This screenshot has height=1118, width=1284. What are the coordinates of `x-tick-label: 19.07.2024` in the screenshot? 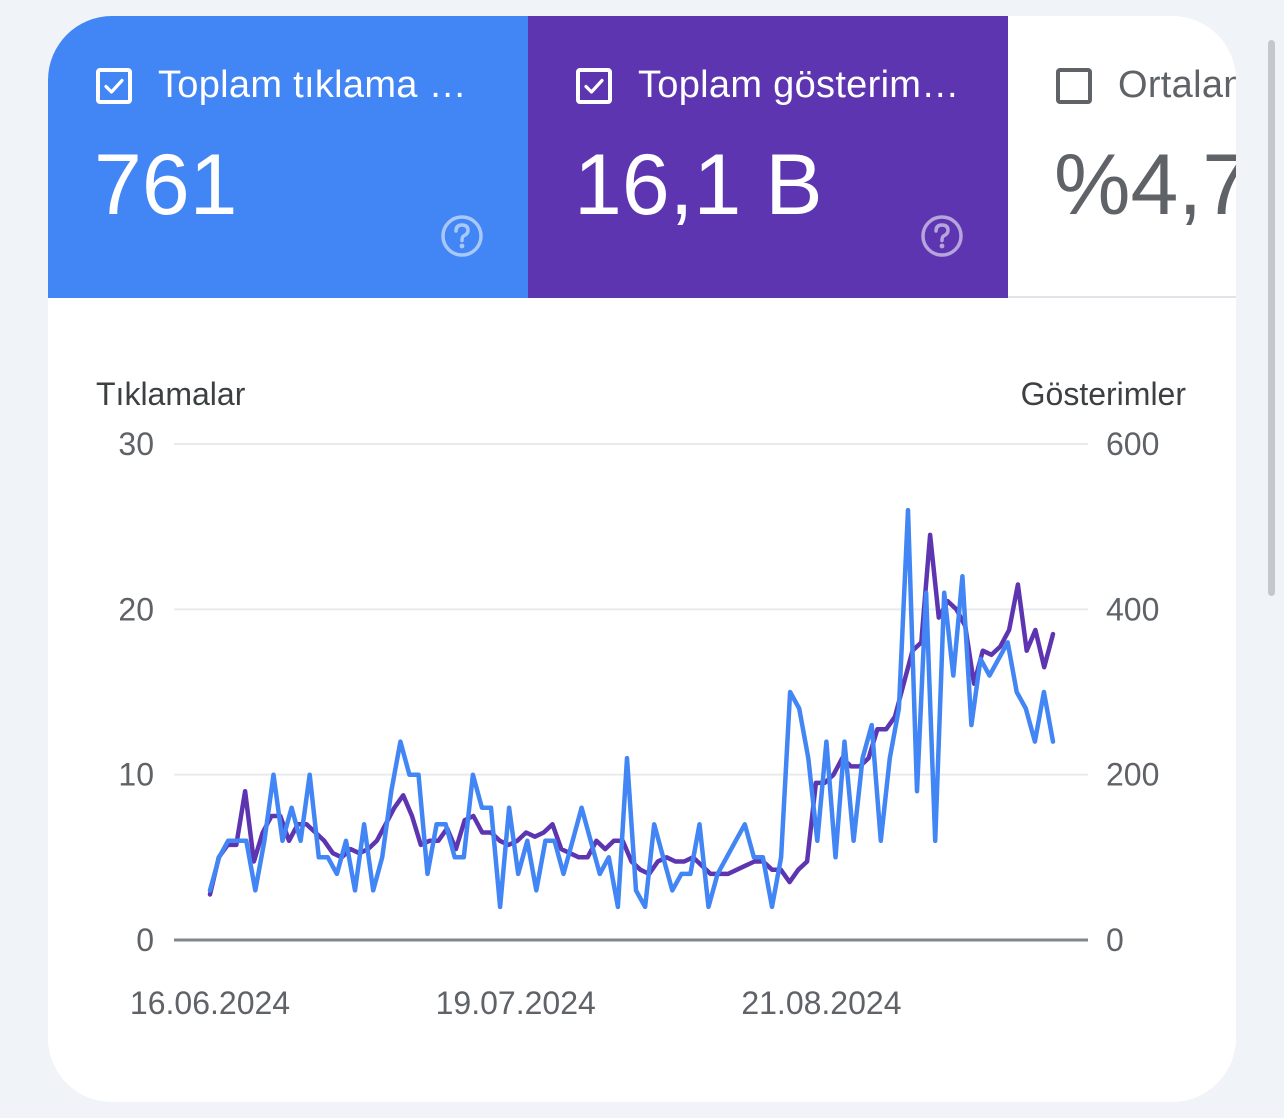 It's located at (516, 1003).